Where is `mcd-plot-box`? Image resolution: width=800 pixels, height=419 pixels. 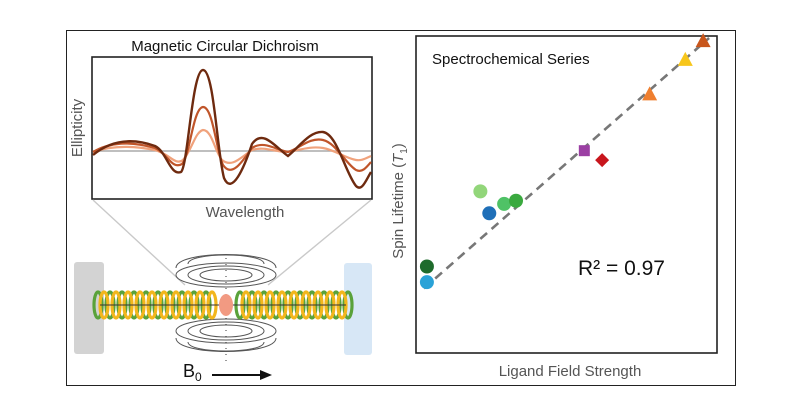 mcd-plot-box is located at coordinates (232, 128).